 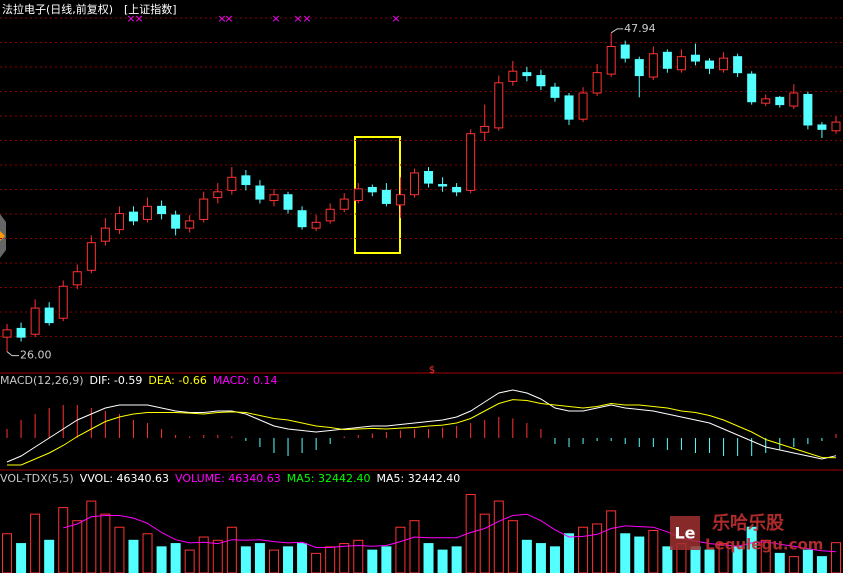 I want to click on watermark-logo, so click(x=685, y=533).